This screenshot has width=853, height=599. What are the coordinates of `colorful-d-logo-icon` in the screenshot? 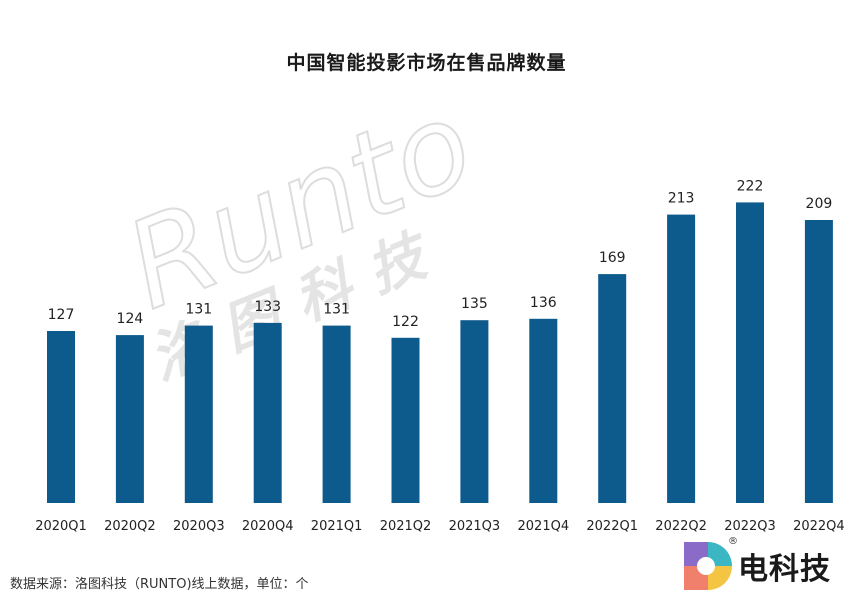 It's located at (708, 566).